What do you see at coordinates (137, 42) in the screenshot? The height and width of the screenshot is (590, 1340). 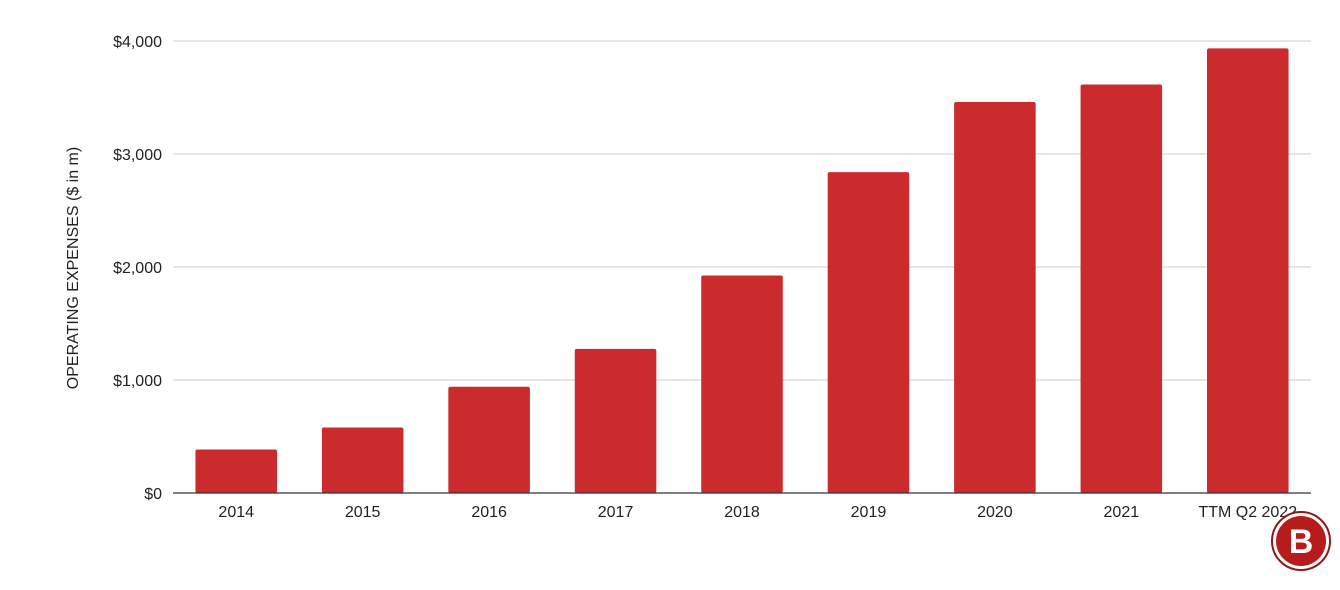 I see `y-tick-label: $4,000` at bounding box center [137, 42].